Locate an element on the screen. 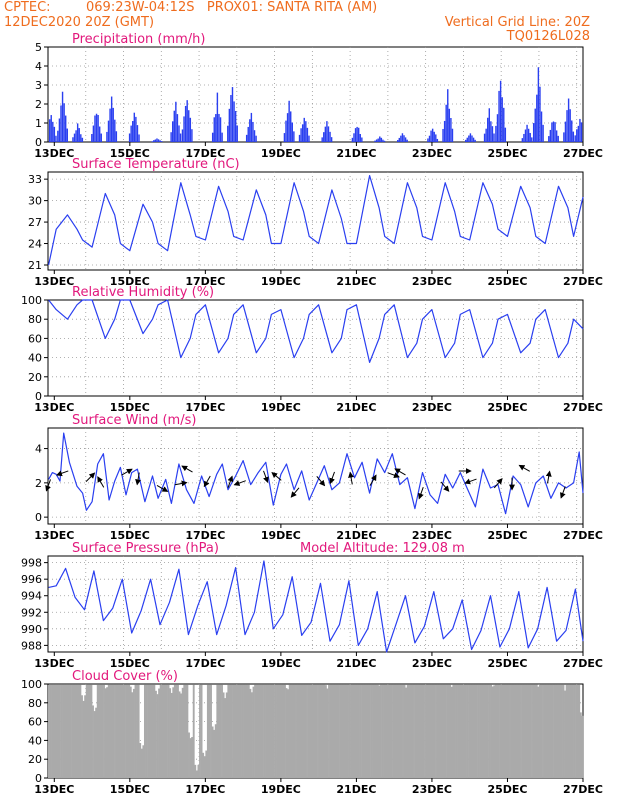 Image resolution: width=618 pixels, height=804 pixels. wind-y-tick-label: 0 is located at coordinates (38, 517).